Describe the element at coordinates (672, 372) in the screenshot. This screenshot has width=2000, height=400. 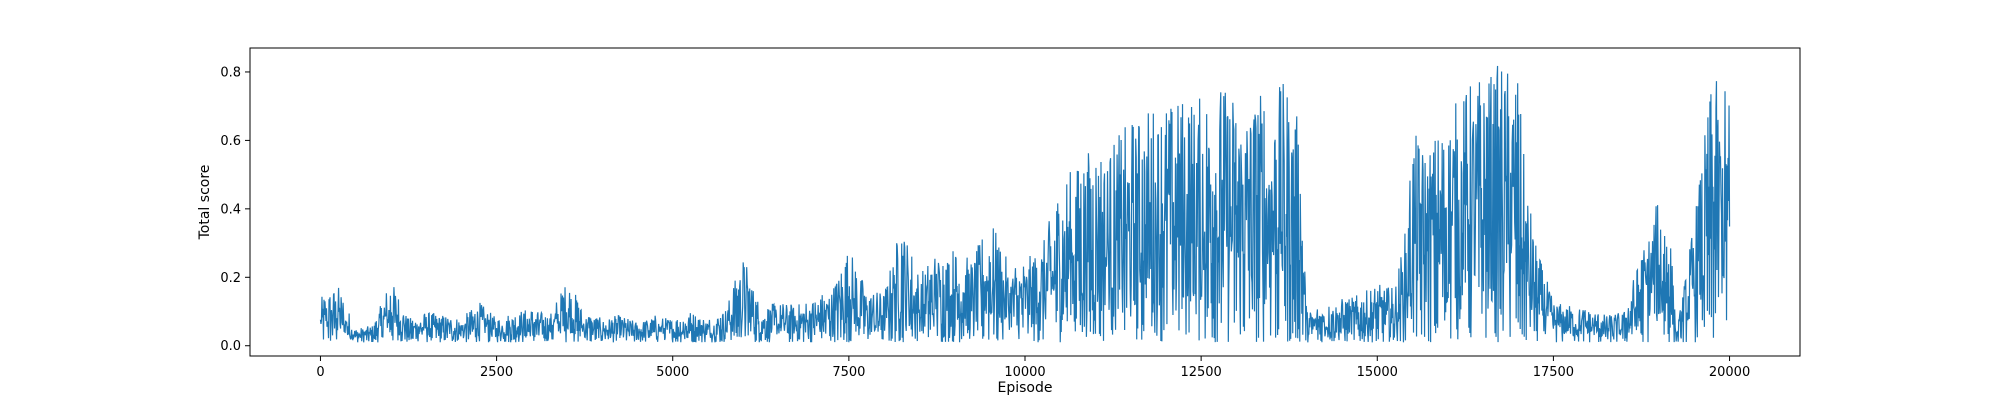
I see `x-tick-label: 5000` at that location.